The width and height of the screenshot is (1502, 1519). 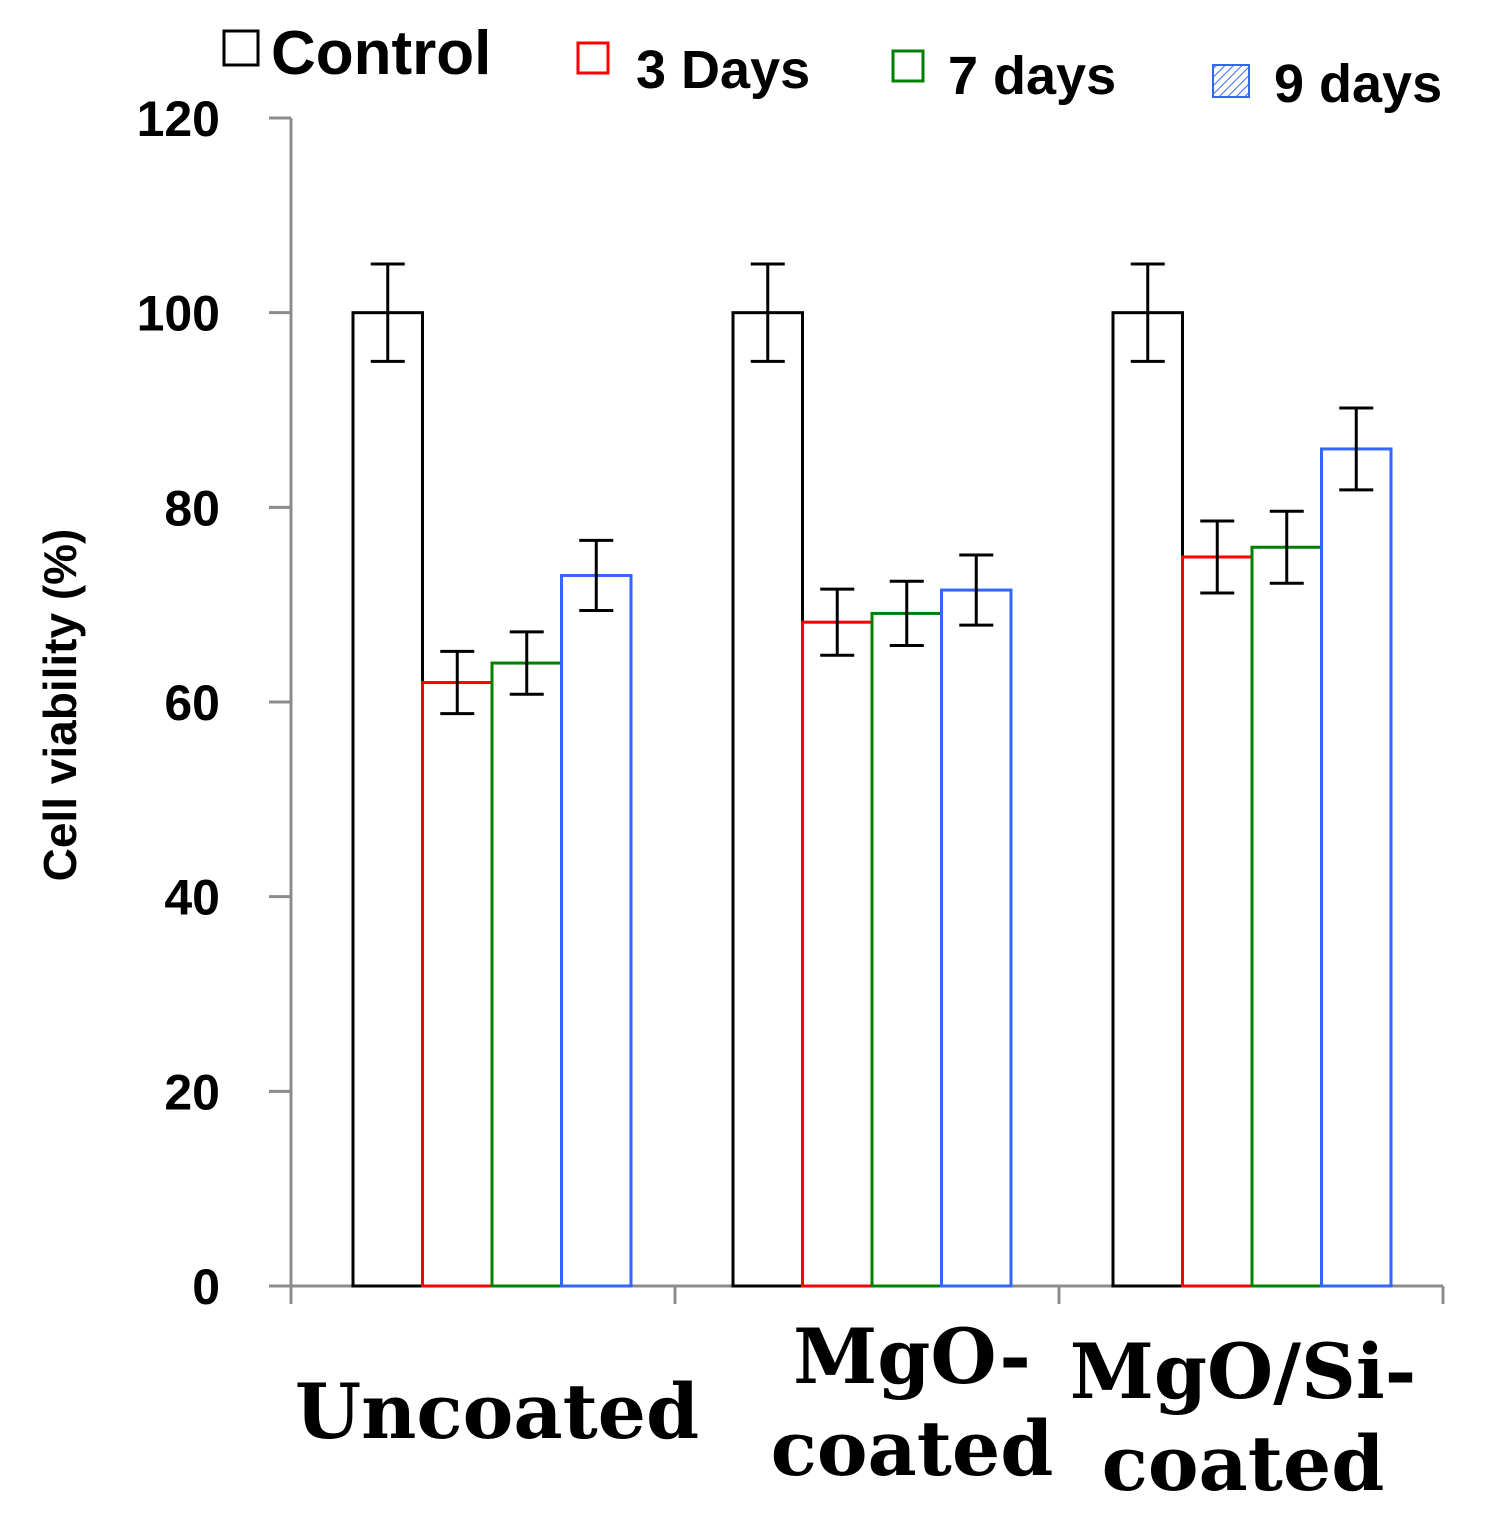 What do you see at coordinates (387, 799) in the screenshot?
I see `bar-control-uncoated` at bounding box center [387, 799].